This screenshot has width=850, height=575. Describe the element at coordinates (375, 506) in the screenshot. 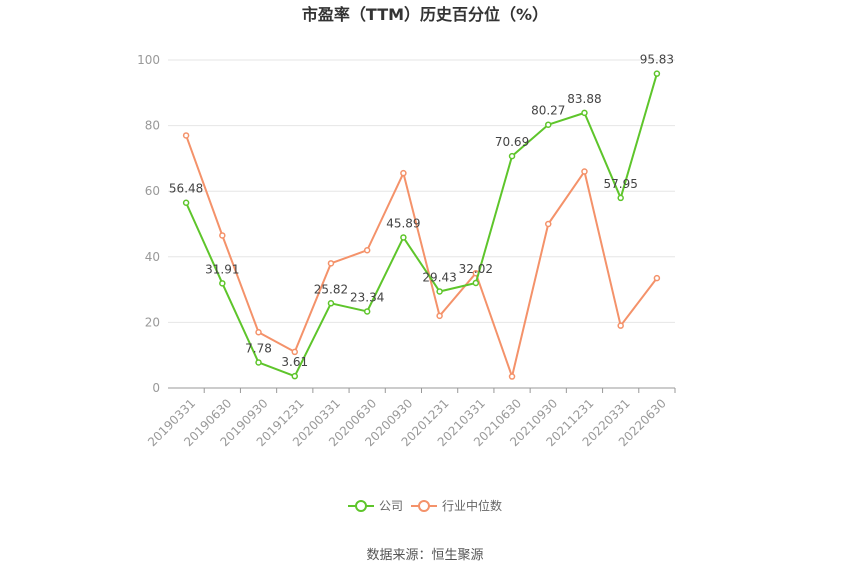

I see `legend-item: 公司` at that location.